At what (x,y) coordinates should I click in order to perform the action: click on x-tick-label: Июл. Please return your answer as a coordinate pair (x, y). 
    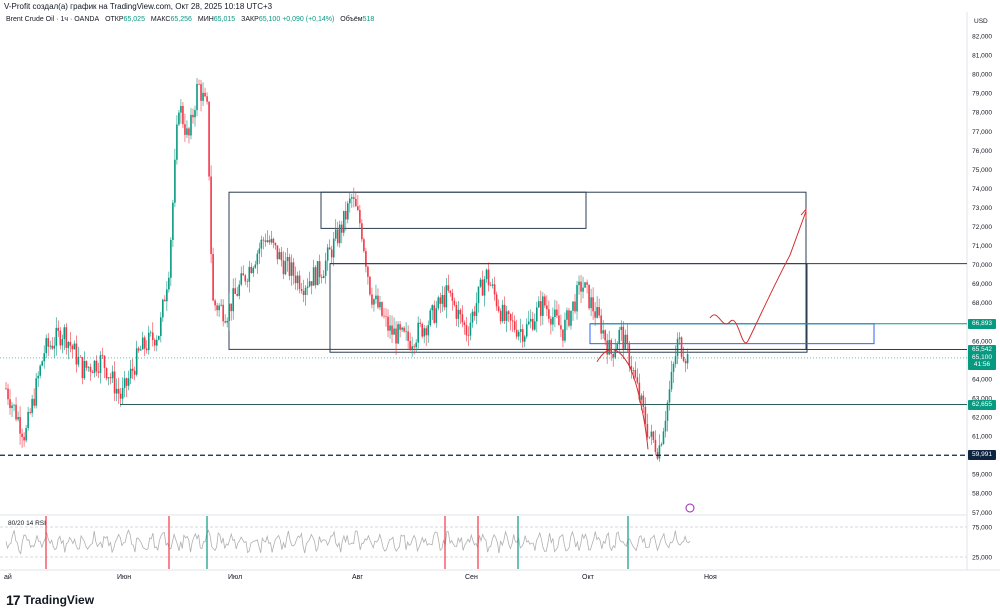
    Looking at the image, I should click on (235, 577).